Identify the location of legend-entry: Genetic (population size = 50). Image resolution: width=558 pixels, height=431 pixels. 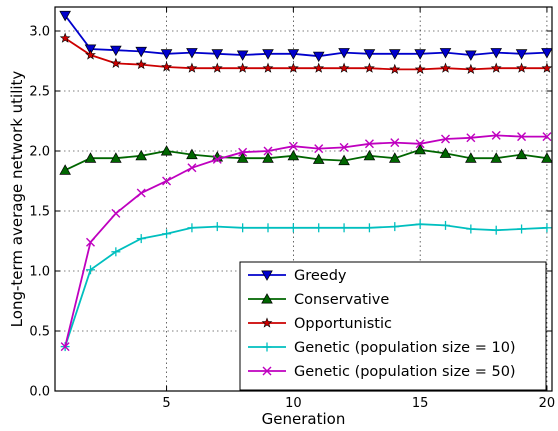
(382, 372).